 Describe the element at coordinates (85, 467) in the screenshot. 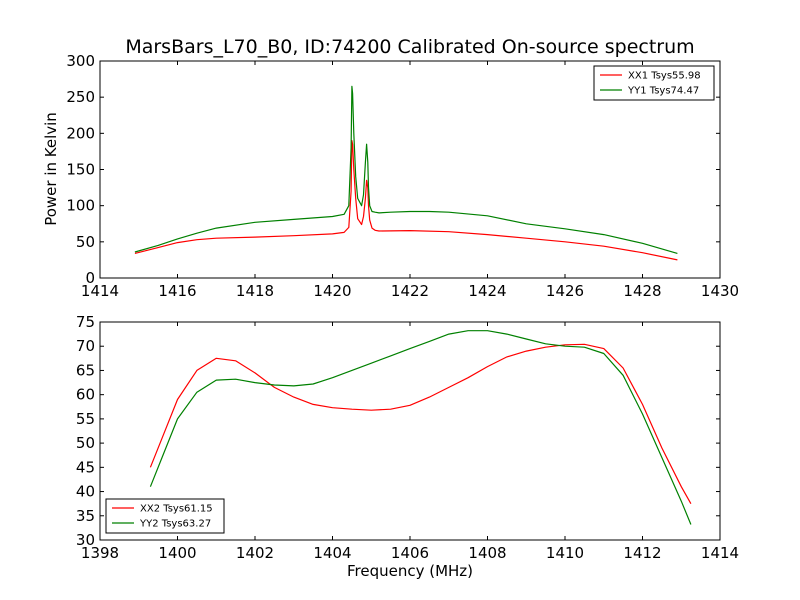

I see `bottom-chart-y-tick-label: 45` at that location.